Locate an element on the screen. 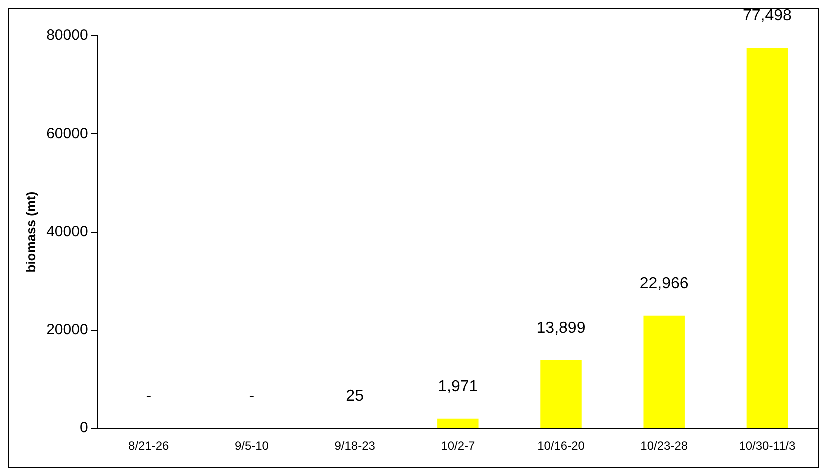 The height and width of the screenshot is (471, 821). x-tick-label: 9/5-10 is located at coordinates (252, 446).